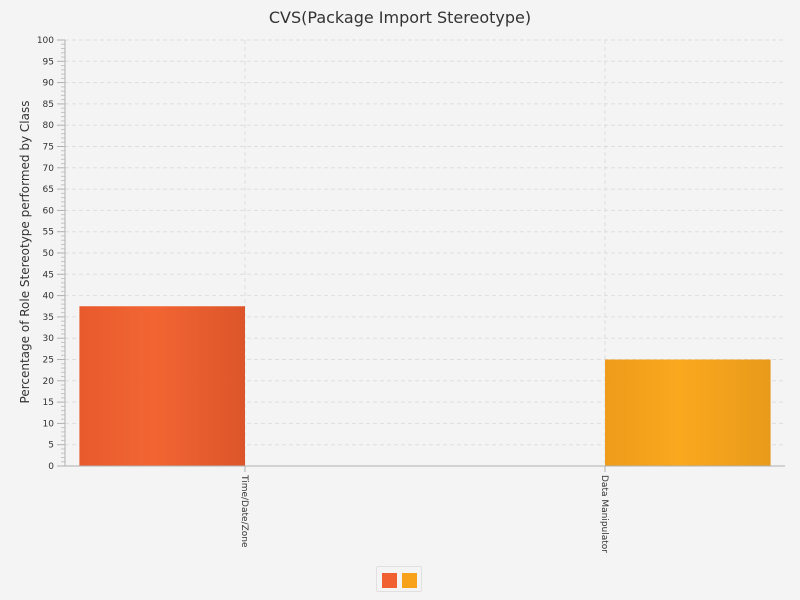 This screenshot has width=800, height=600. Describe the element at coordinates (48, 62) in the screenshot. I see `y-tick-label: 95` at that location.